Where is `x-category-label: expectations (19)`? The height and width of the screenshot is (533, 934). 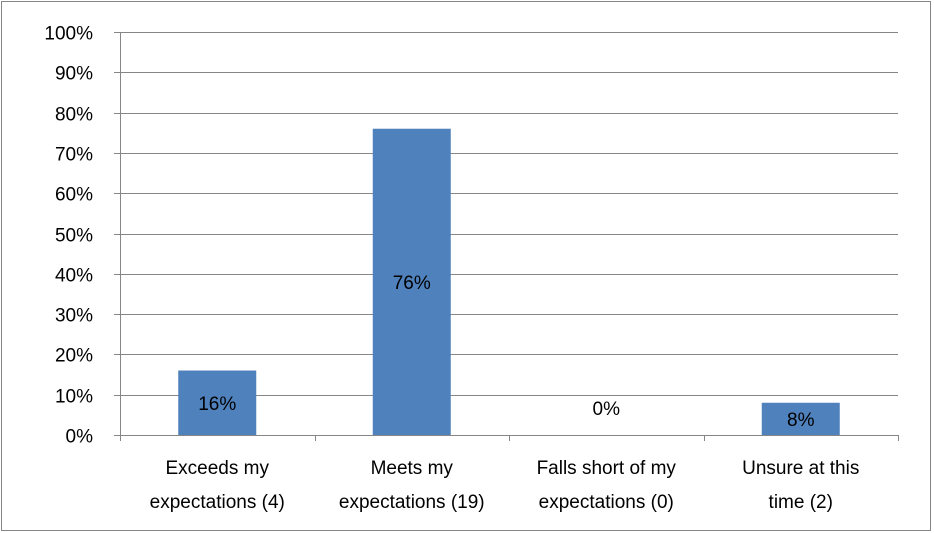
x-category-label: expectations (19) is located at coordinates (412, 502).